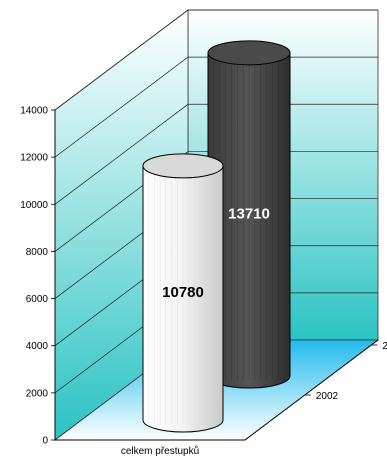 The height and width of the screenshot is (461, 387). What do you see at coordinates (311, 390) in the screenshot?
I see `depth-axis` at bounding box center [311, 390].